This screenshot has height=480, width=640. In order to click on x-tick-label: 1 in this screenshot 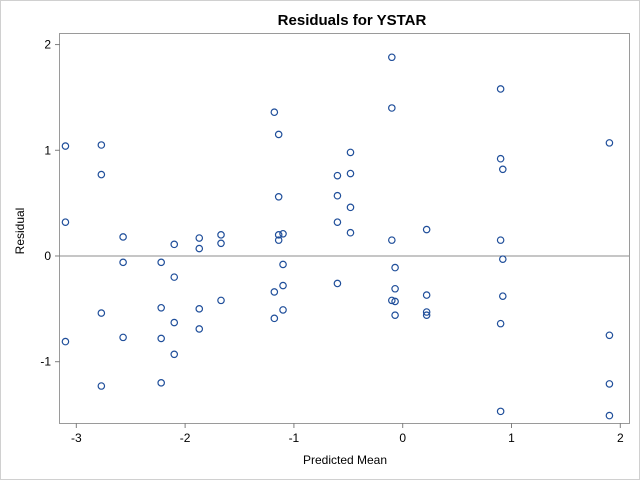, I will do `click(511, 438)`.